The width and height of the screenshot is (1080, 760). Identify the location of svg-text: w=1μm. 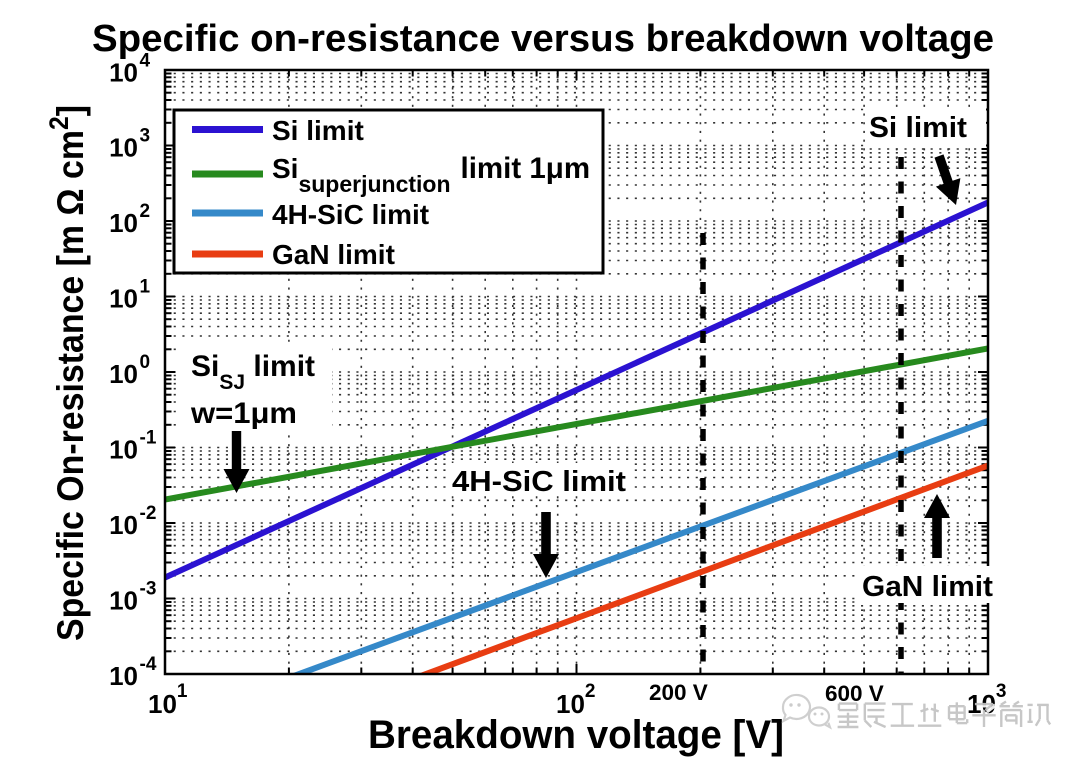
(243, 413).